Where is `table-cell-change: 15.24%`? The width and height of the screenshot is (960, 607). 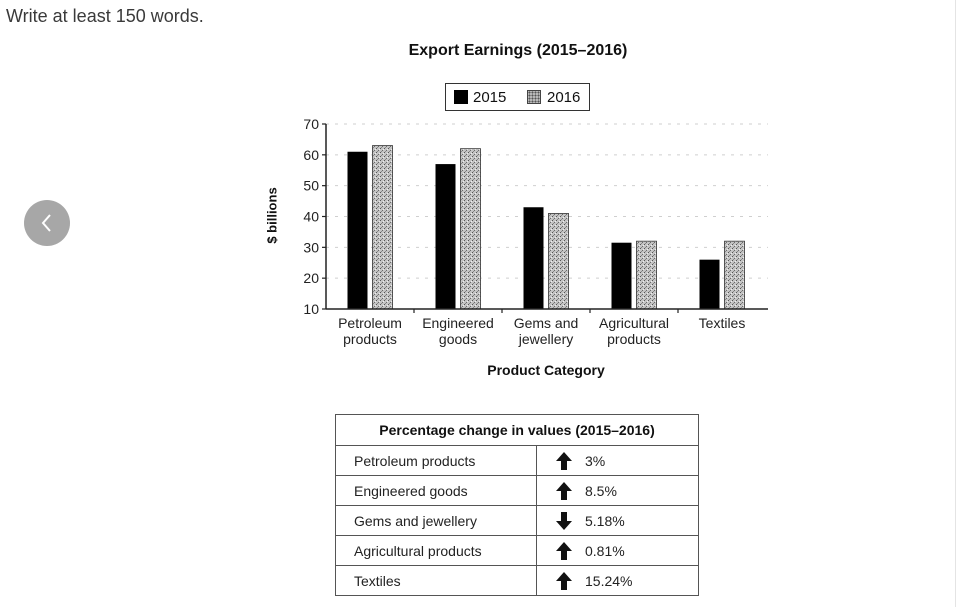
table-cell-change: 15.24% is located at coordinates (617, 580).